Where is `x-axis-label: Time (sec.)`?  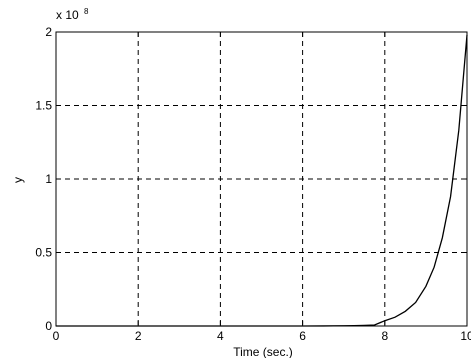 x-axis-label: Time (sec.) is located at coordinates (263, 351).